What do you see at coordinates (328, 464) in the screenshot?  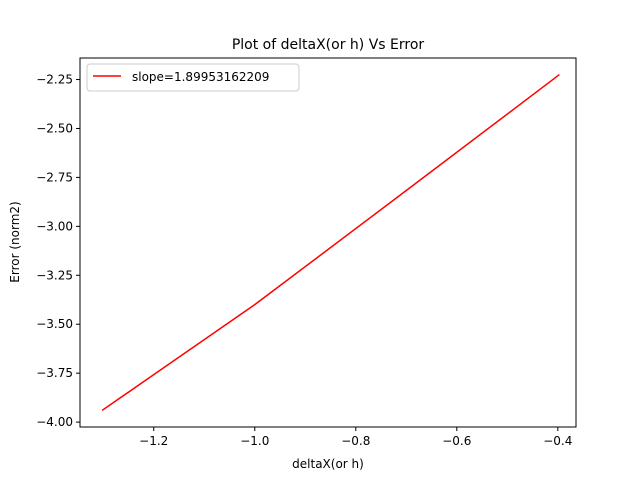 I see `x-axis-label: deltaX(or h)` at bounding box center [328, 464].